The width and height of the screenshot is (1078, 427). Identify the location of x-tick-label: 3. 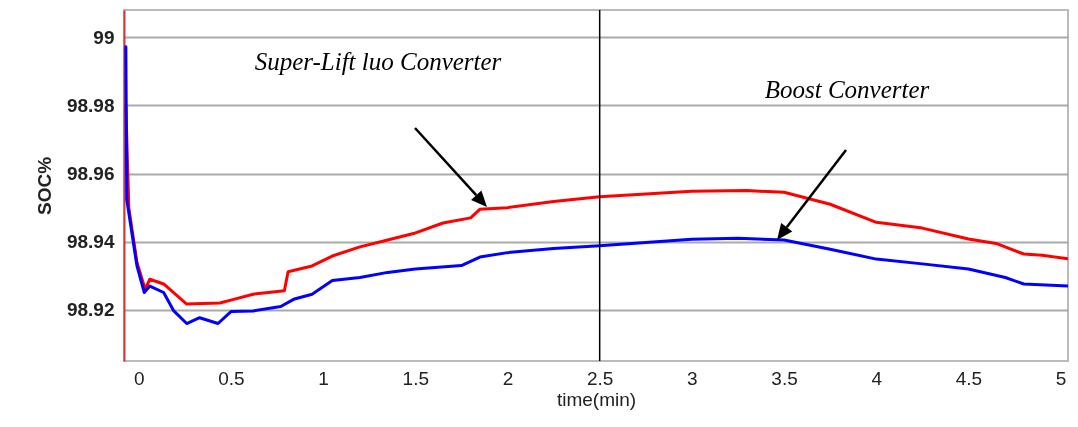
(692, 378).